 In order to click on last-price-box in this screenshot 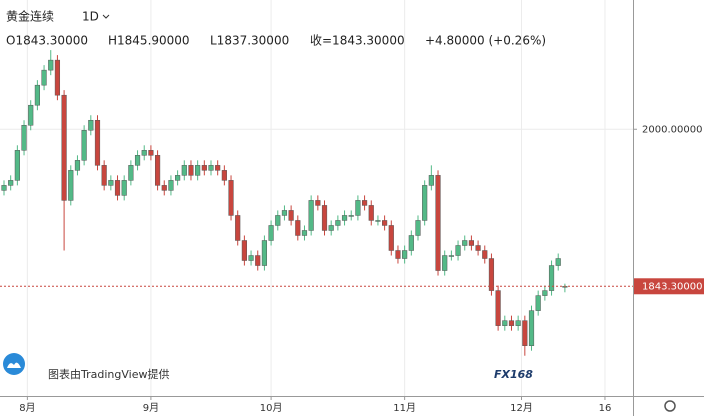, I will do `click(669, 286)`.